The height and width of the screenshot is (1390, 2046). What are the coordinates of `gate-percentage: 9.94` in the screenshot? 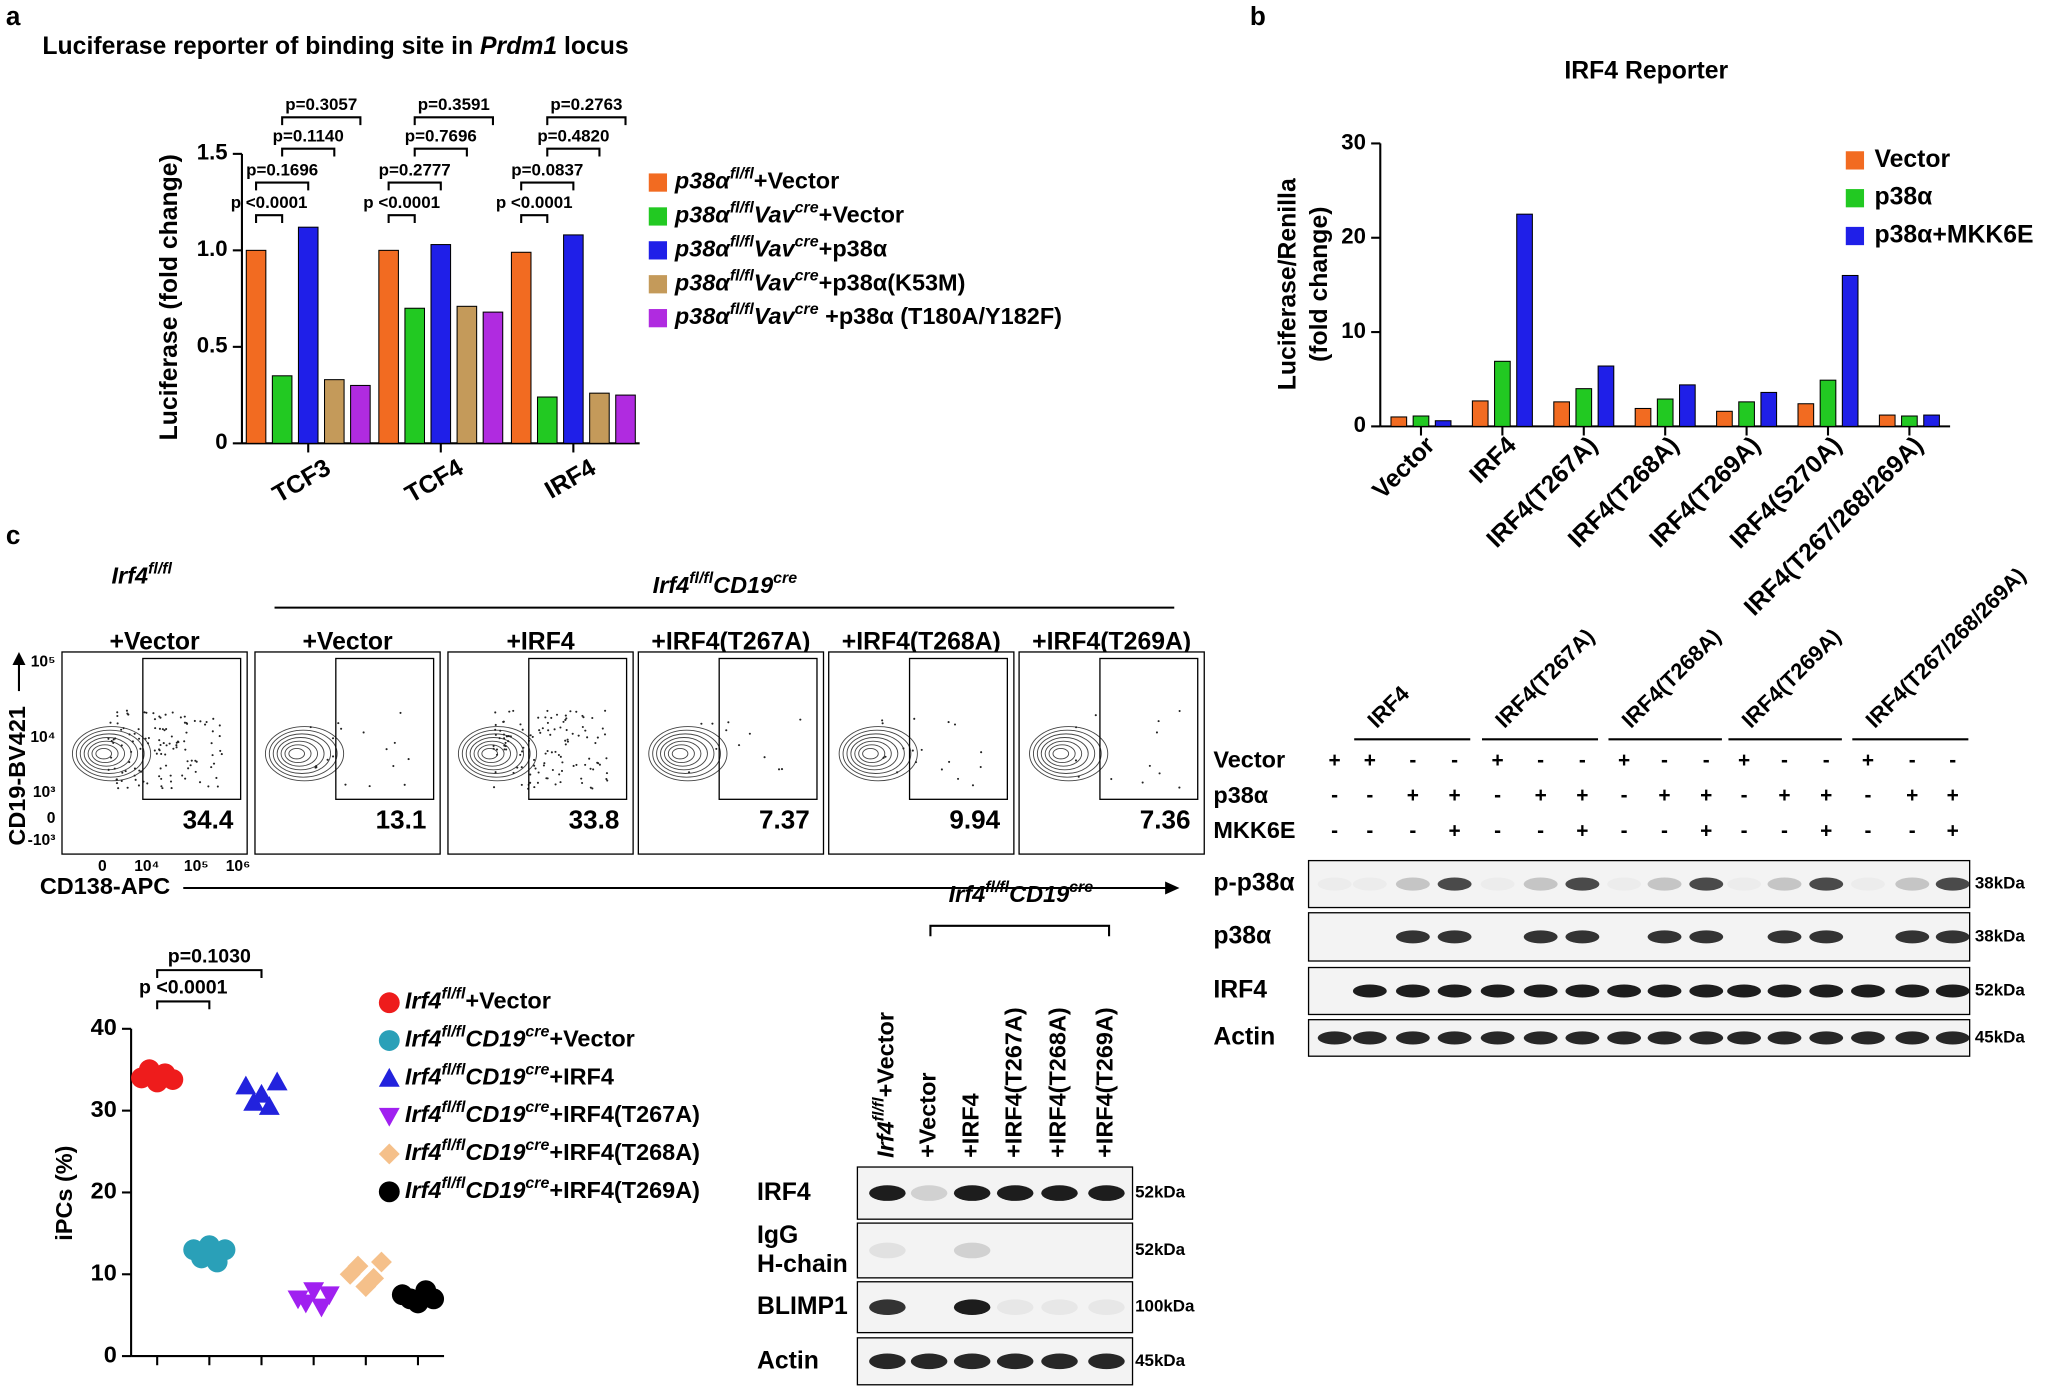 It's located at (974, 819).